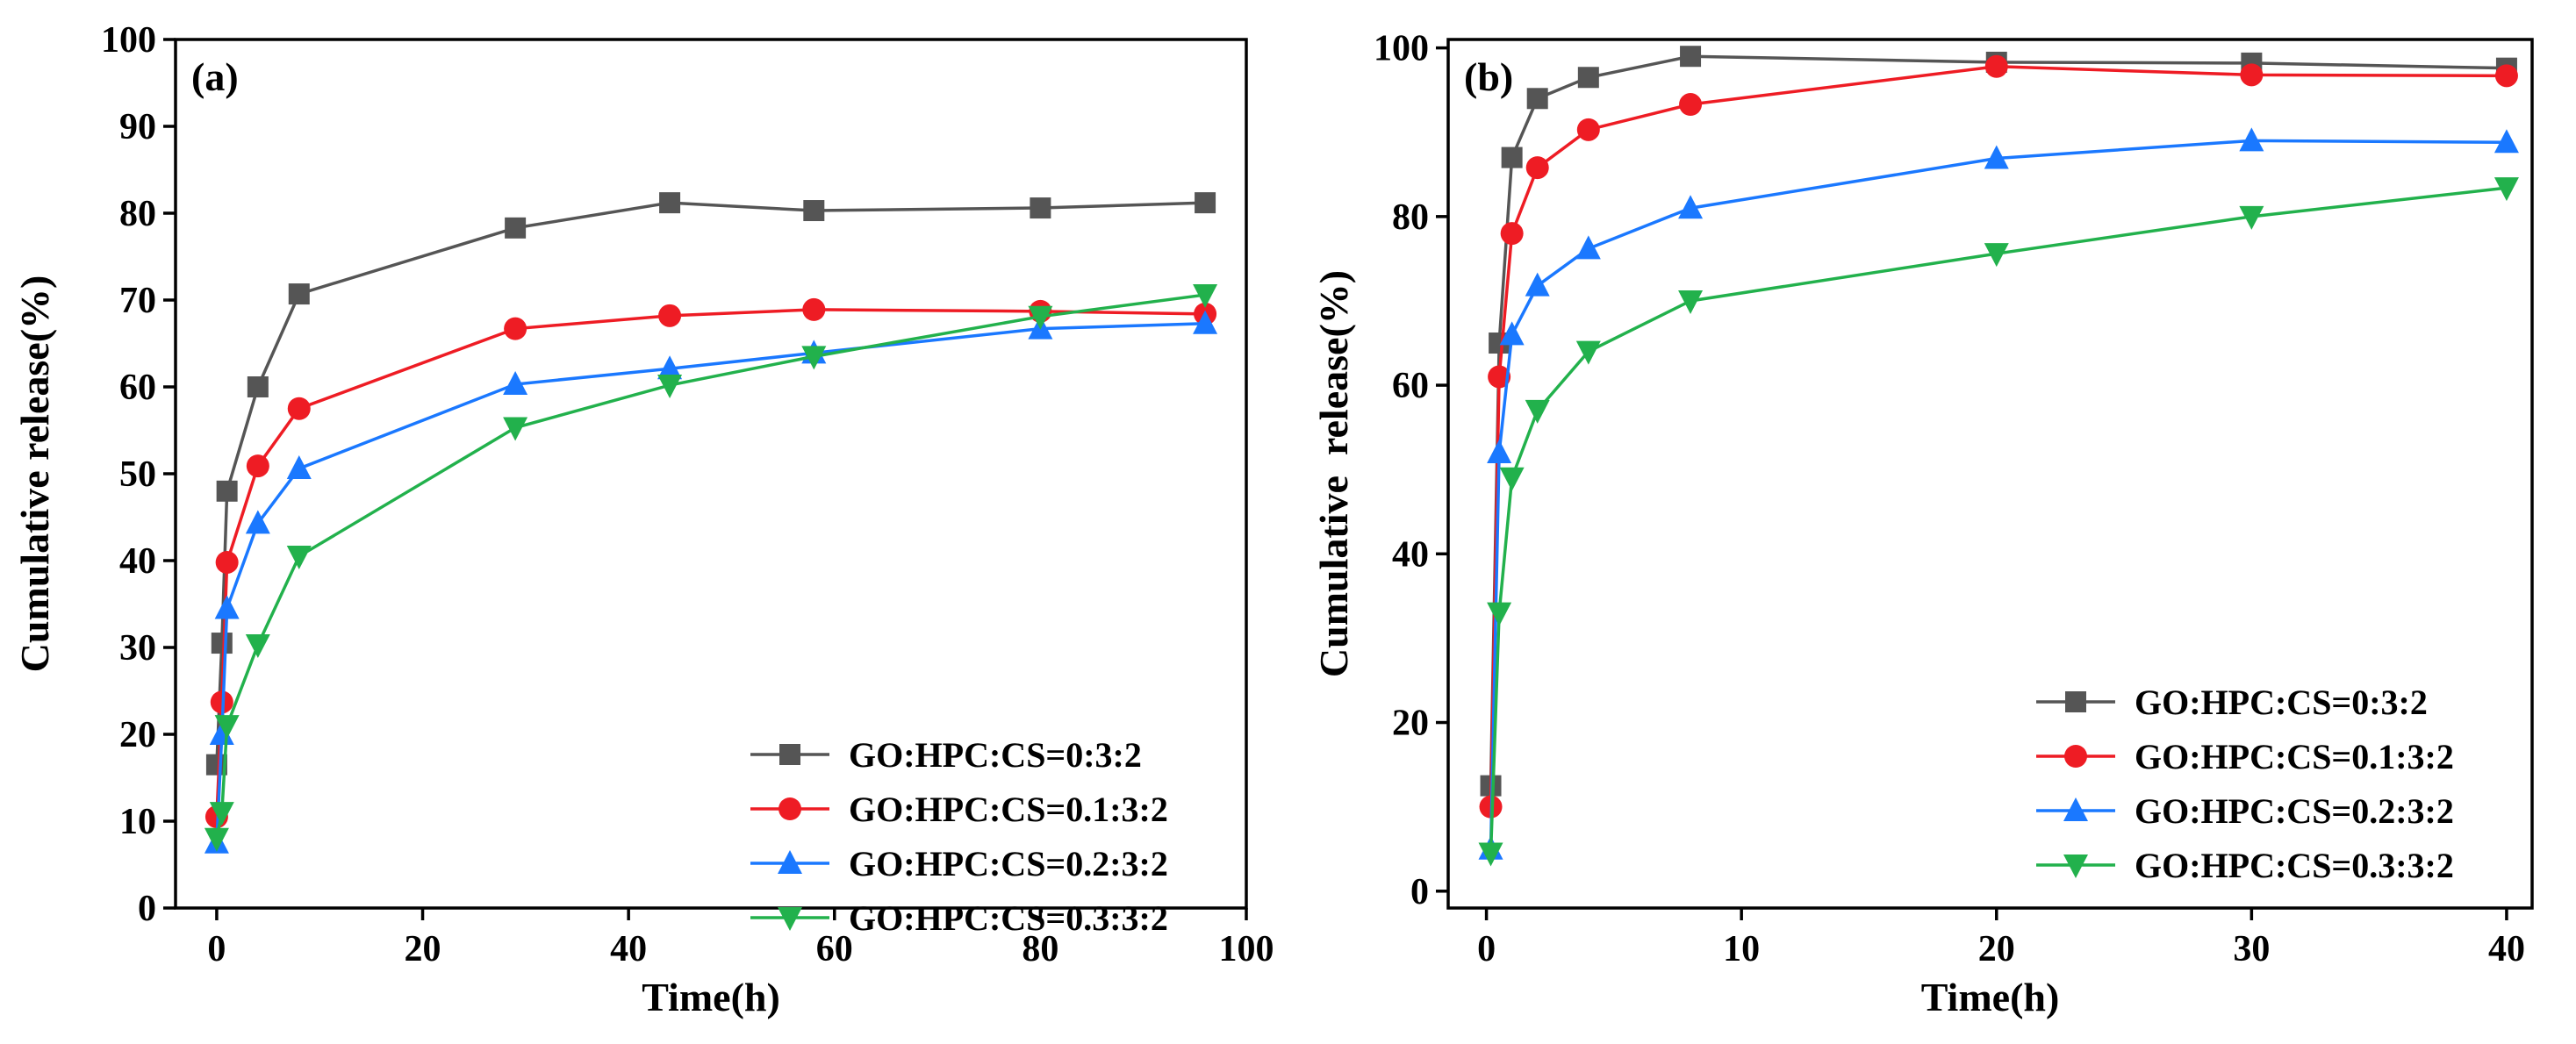 The image size is (2576, 1044). What do you see at coordinates (423, 949) in the screenshot?
I see `x-tick-label: 20` at bounding box center [423, 949].